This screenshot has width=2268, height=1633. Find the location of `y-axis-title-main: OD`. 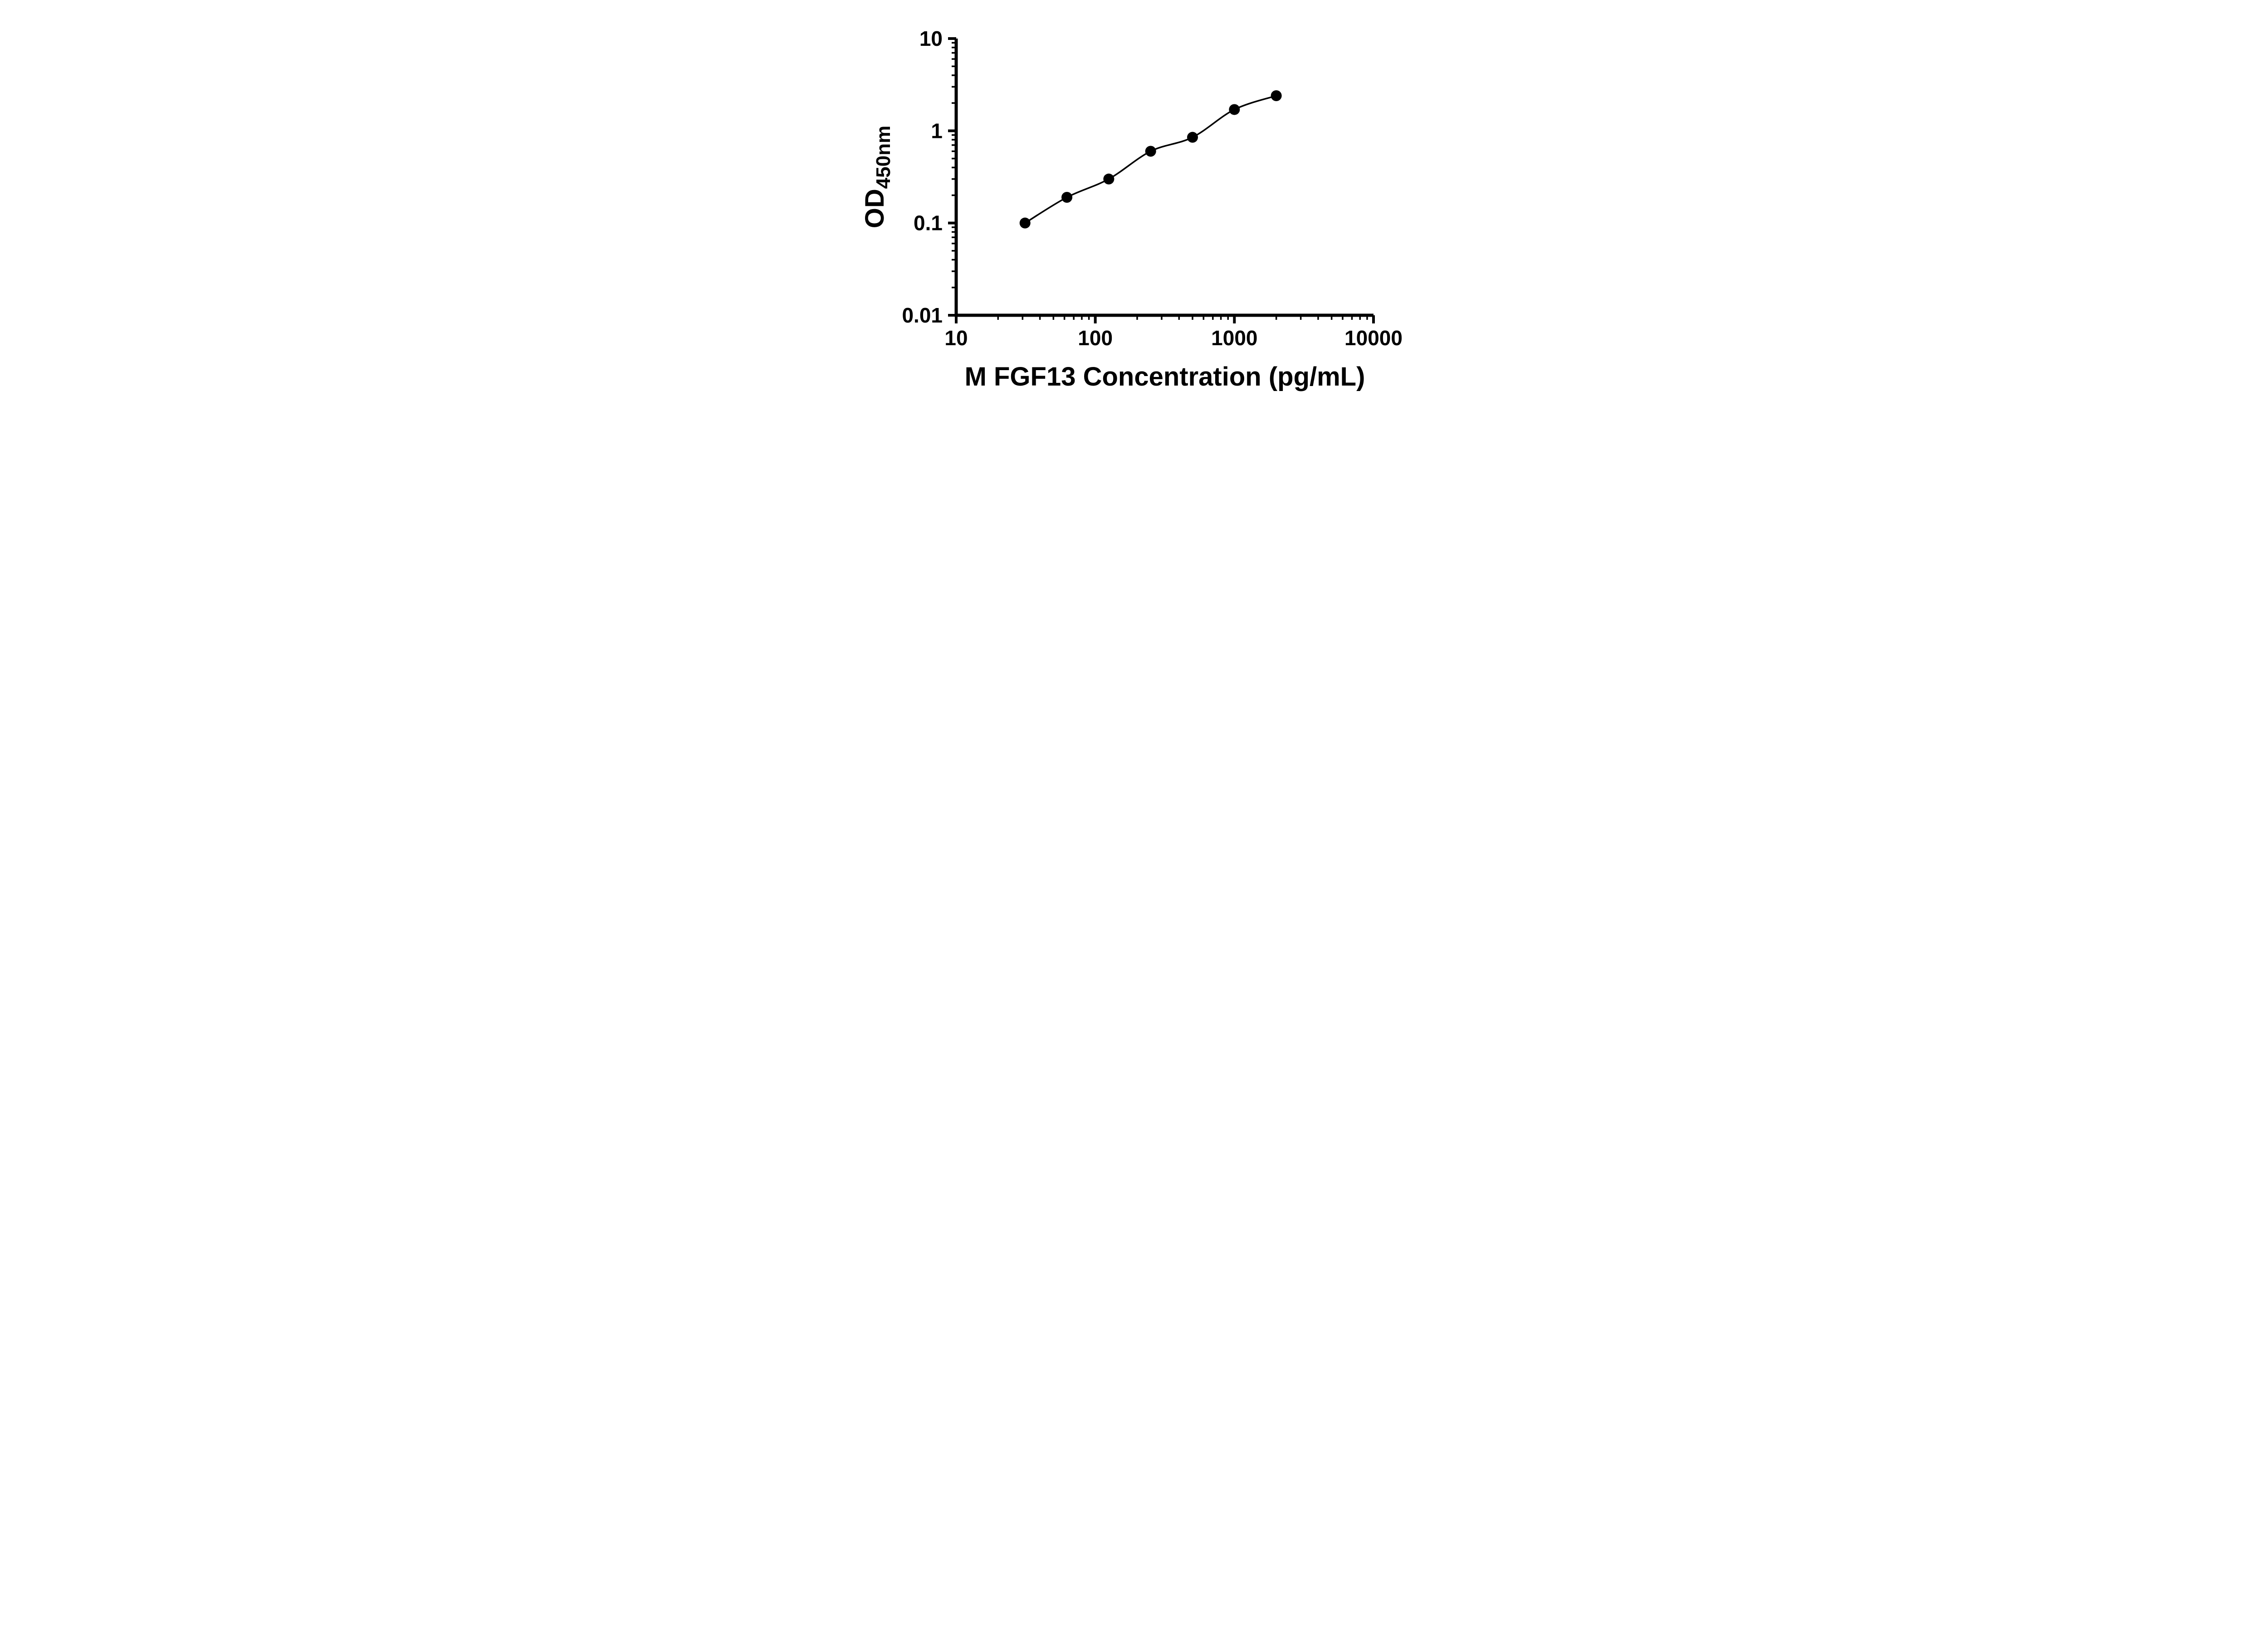

y-axis-title-main: OD is located at coordinates (875, 208).